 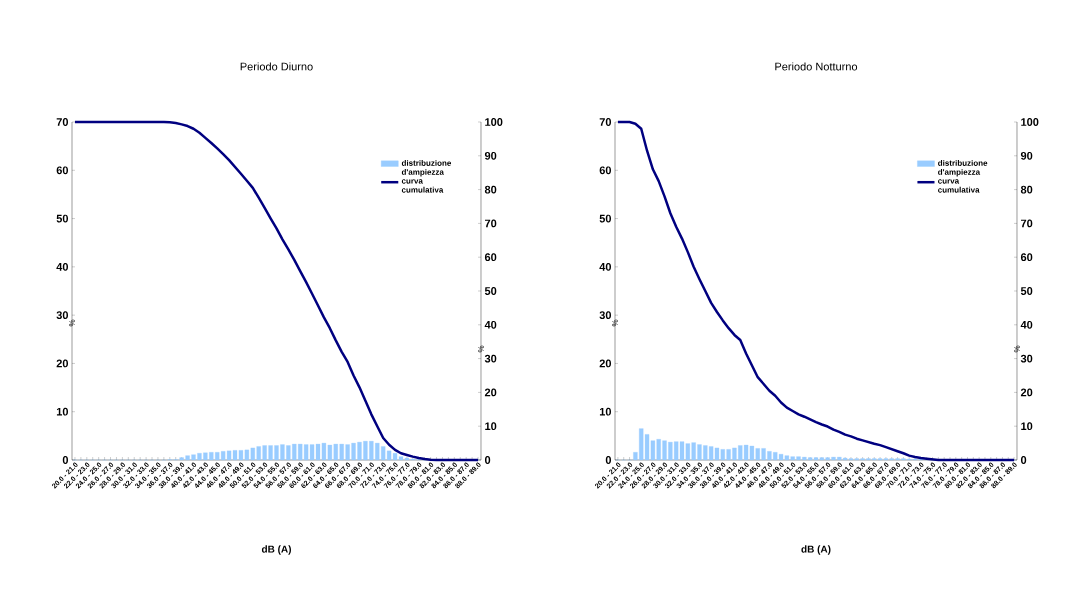 I want to click on chart-title: Periodo Notturno, so click(x=816, y=66).